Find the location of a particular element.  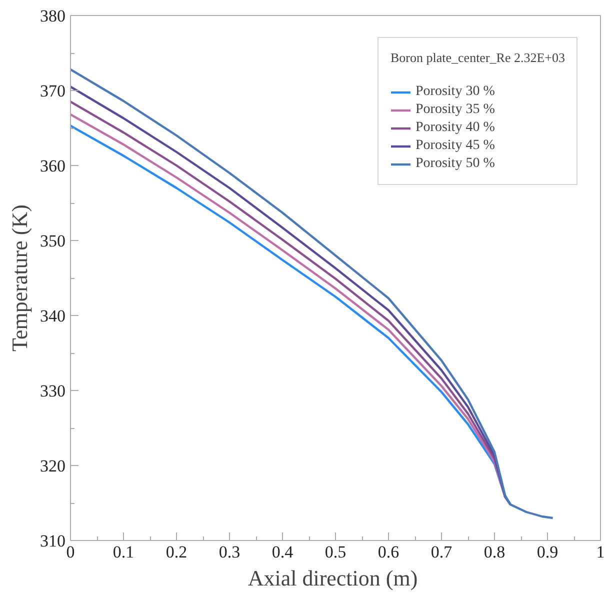

legend-label: Porosity 35 % is located at coordinates (455, 110).